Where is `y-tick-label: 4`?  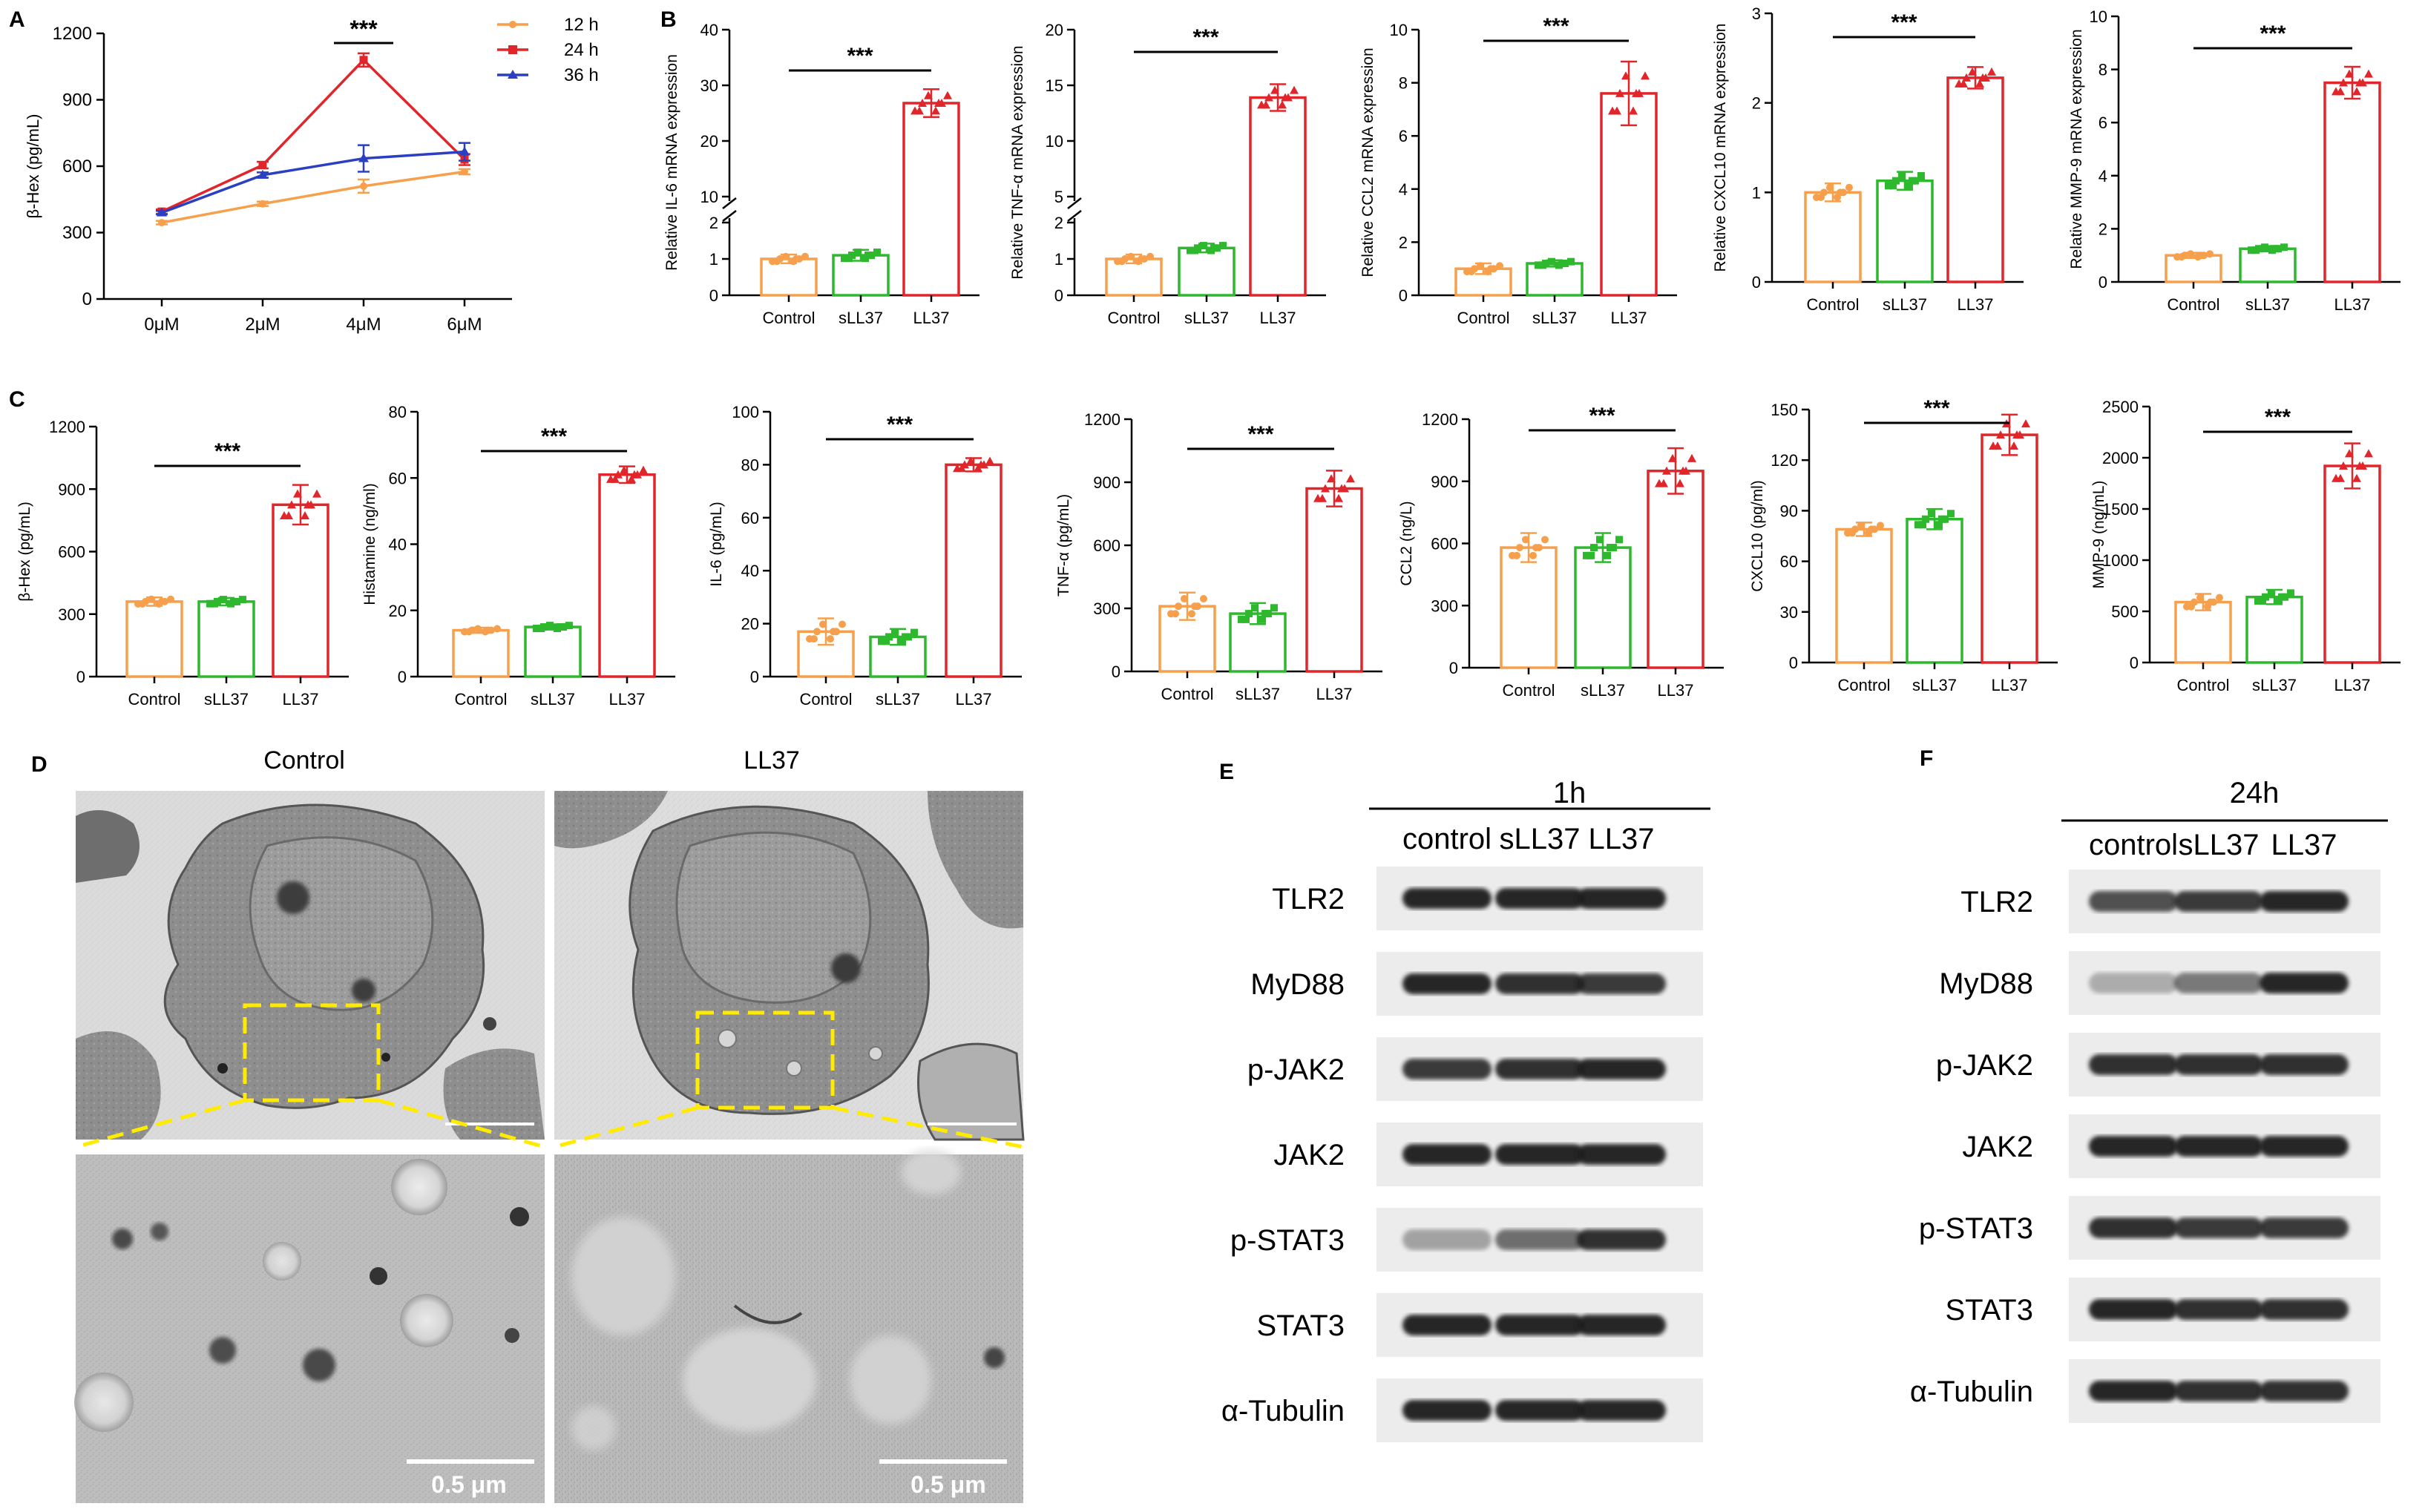
y-tick-label: 4 is located at coordinates (2103, 176).